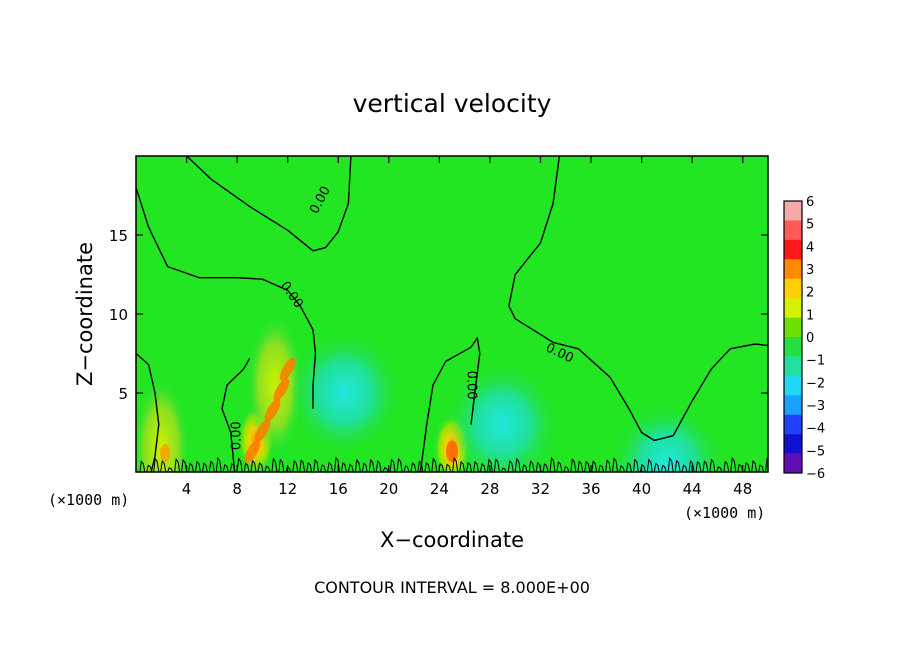 This screenshot has width=904, height=654. I want to click on colorbar-label: 6, so click(810, 202).